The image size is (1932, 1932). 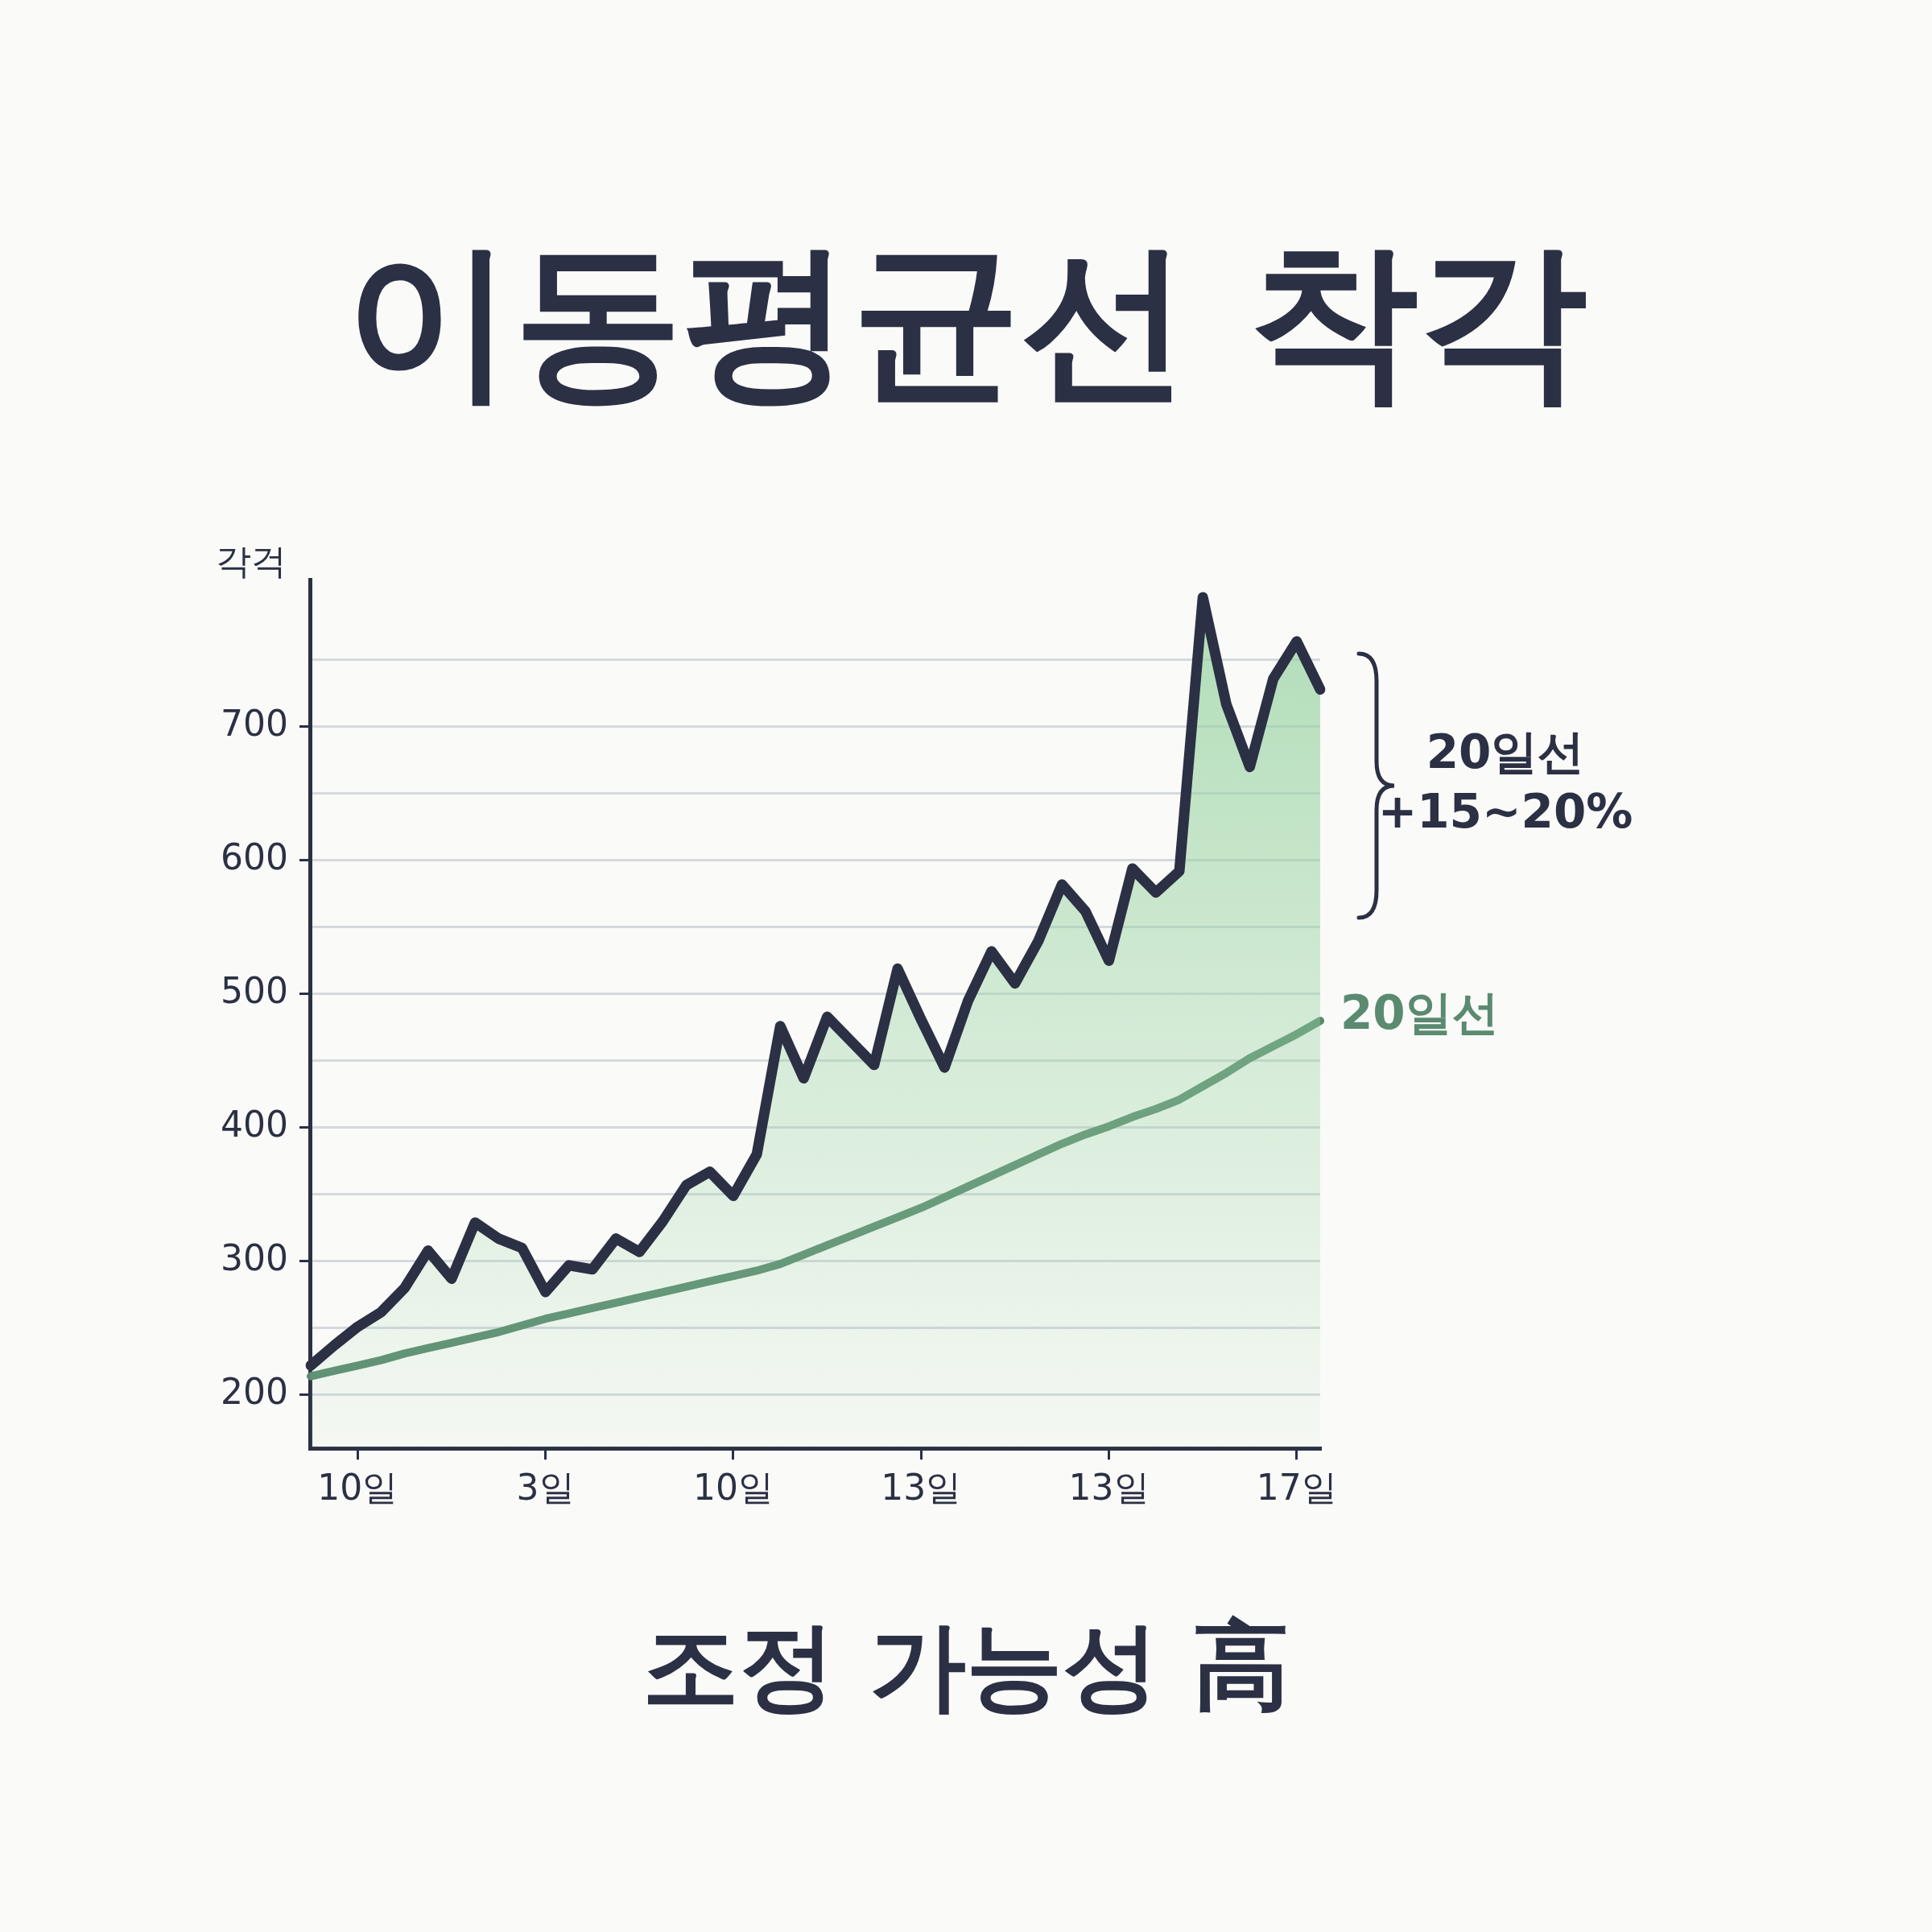 What do you see at coordinates (545, 1488) in the screenshot?
I see `x-tick-label: 3일` at bounding box center [545, 1488].